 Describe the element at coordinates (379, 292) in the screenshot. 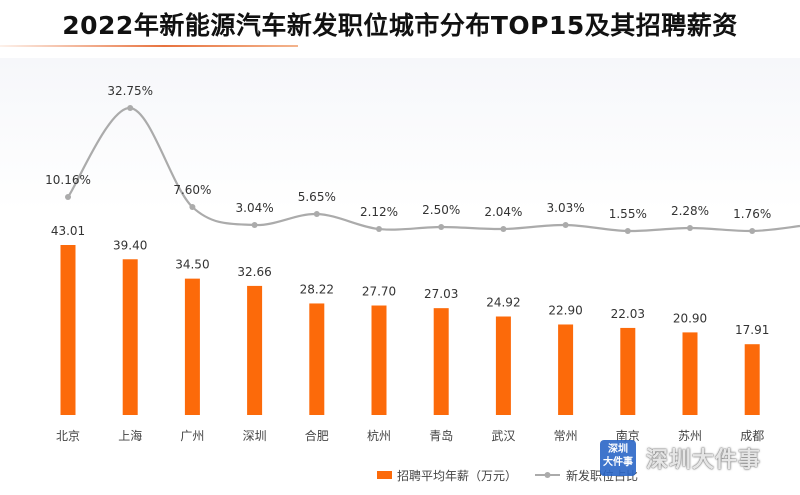

I see `bar-label-杭州: 27.70` at that location.